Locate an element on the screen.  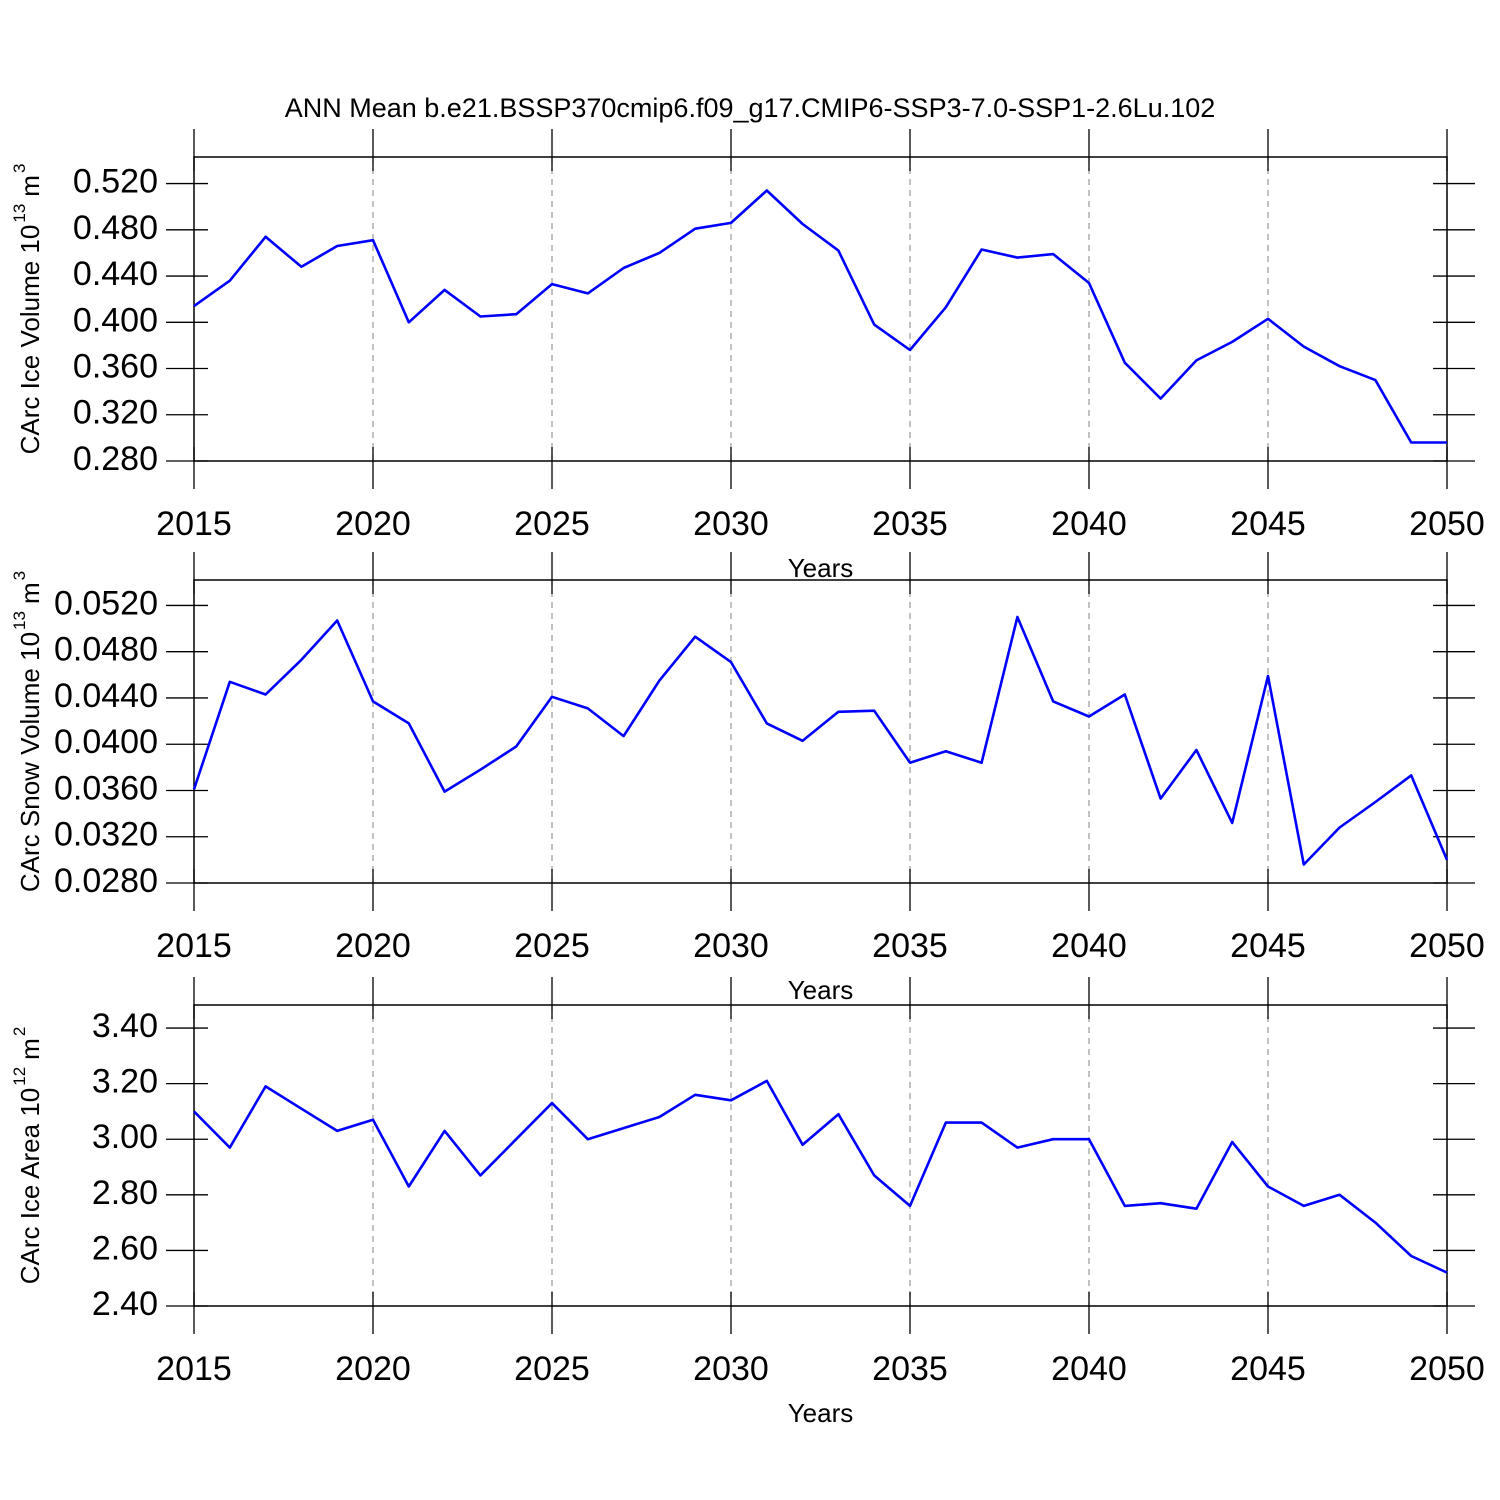
y-tick-label: 0.0320 is located at coordinates (106, 835).